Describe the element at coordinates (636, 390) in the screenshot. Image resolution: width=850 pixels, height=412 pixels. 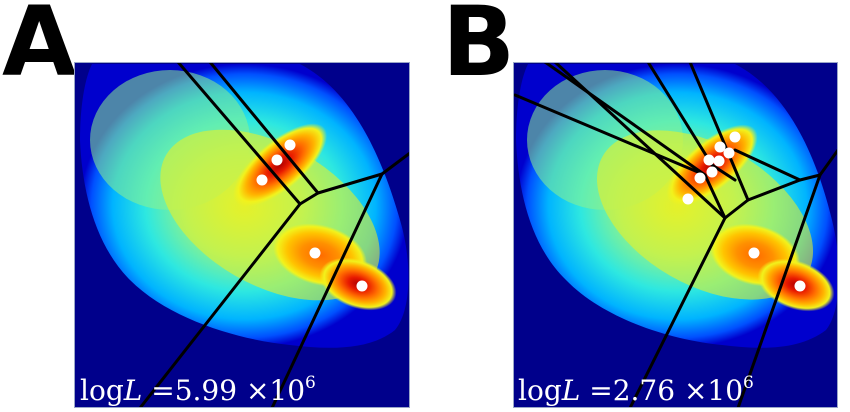
I see `panel-b-loglikelihood: logL =2.76 ×106` at that location.